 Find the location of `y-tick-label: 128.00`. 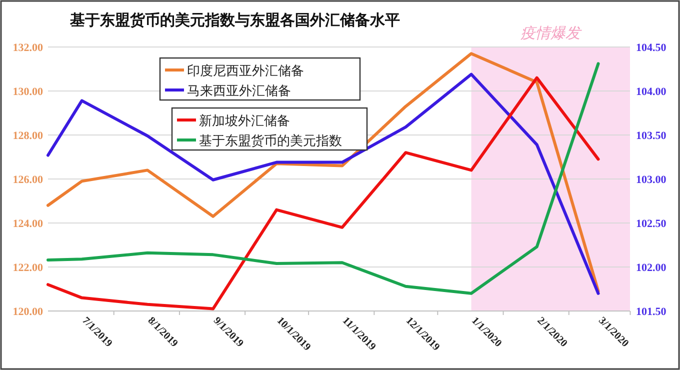

y-tick-label: 128.00 is located at coordinates (28, 136).